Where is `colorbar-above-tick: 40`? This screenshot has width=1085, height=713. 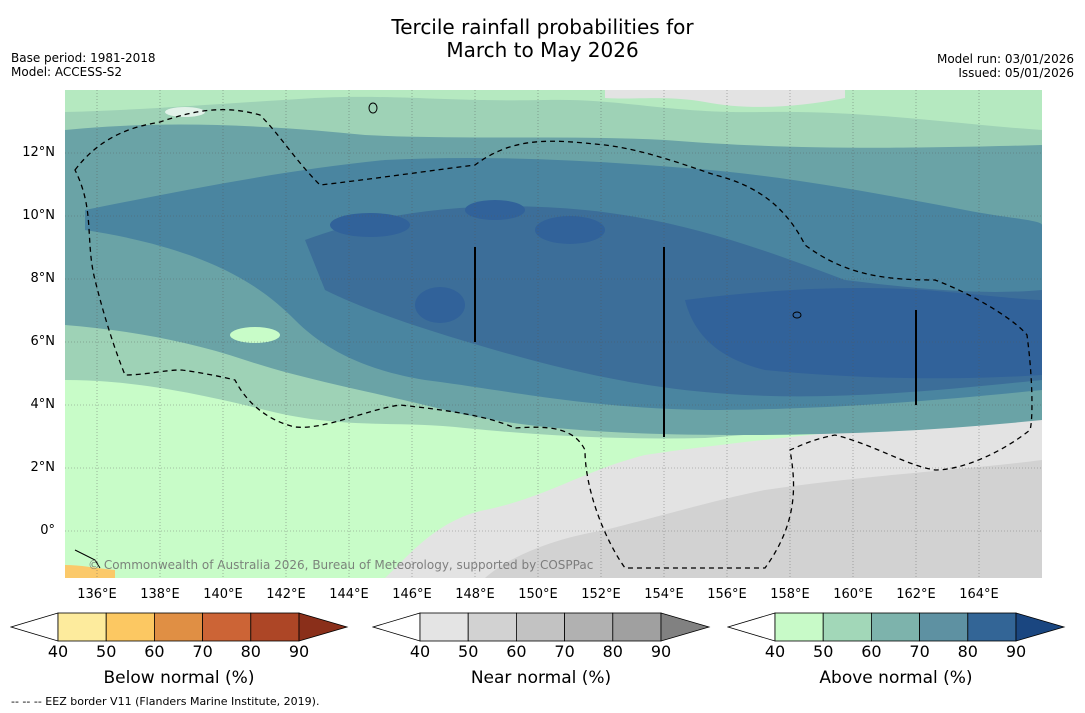 colorbar-above-tick: 40 is located at coordinates (775, 651).